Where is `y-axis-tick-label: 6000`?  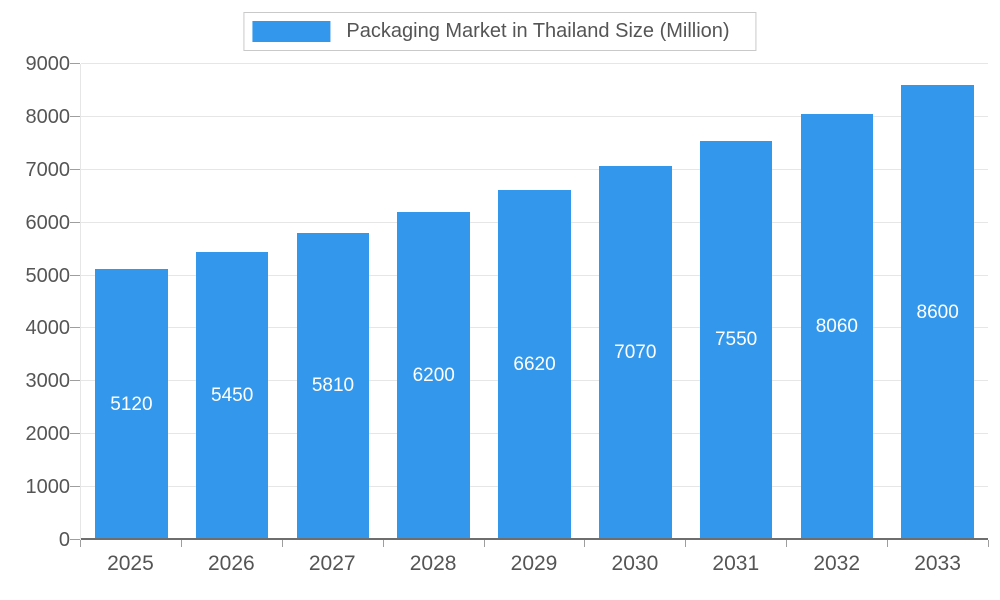 y-axis-tick-label: 6000 is located at coordinates (48, 222).